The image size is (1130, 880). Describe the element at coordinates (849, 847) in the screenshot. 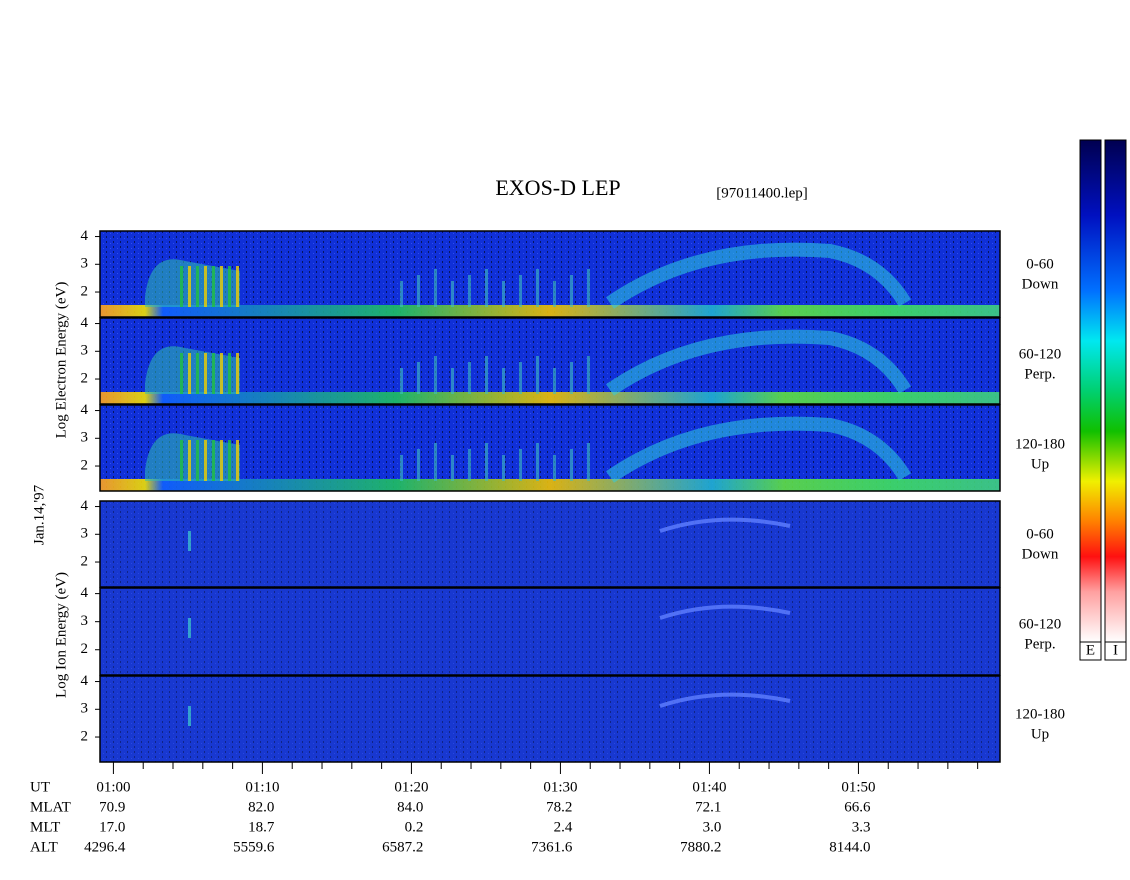

I see `ephemeris-value: 8144.0` at that location.